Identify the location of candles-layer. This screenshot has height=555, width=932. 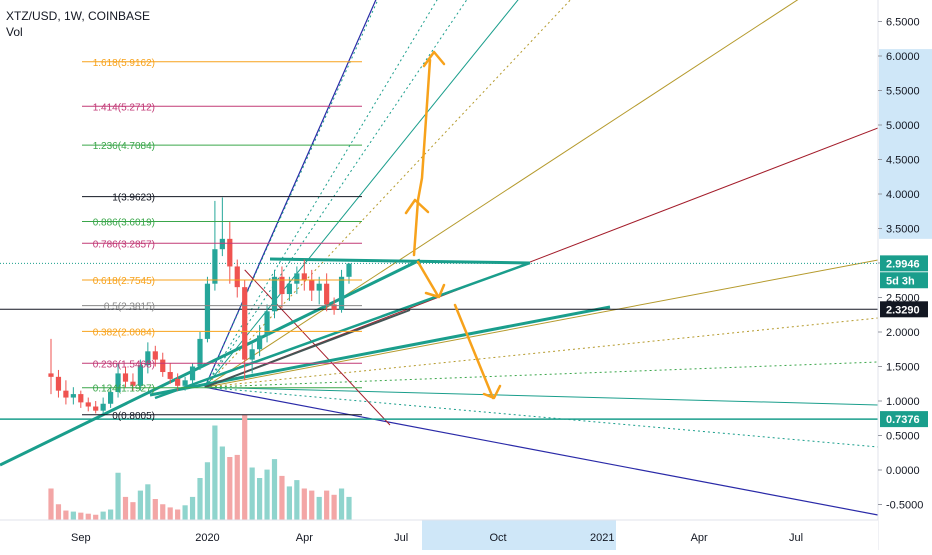
(200, 306).